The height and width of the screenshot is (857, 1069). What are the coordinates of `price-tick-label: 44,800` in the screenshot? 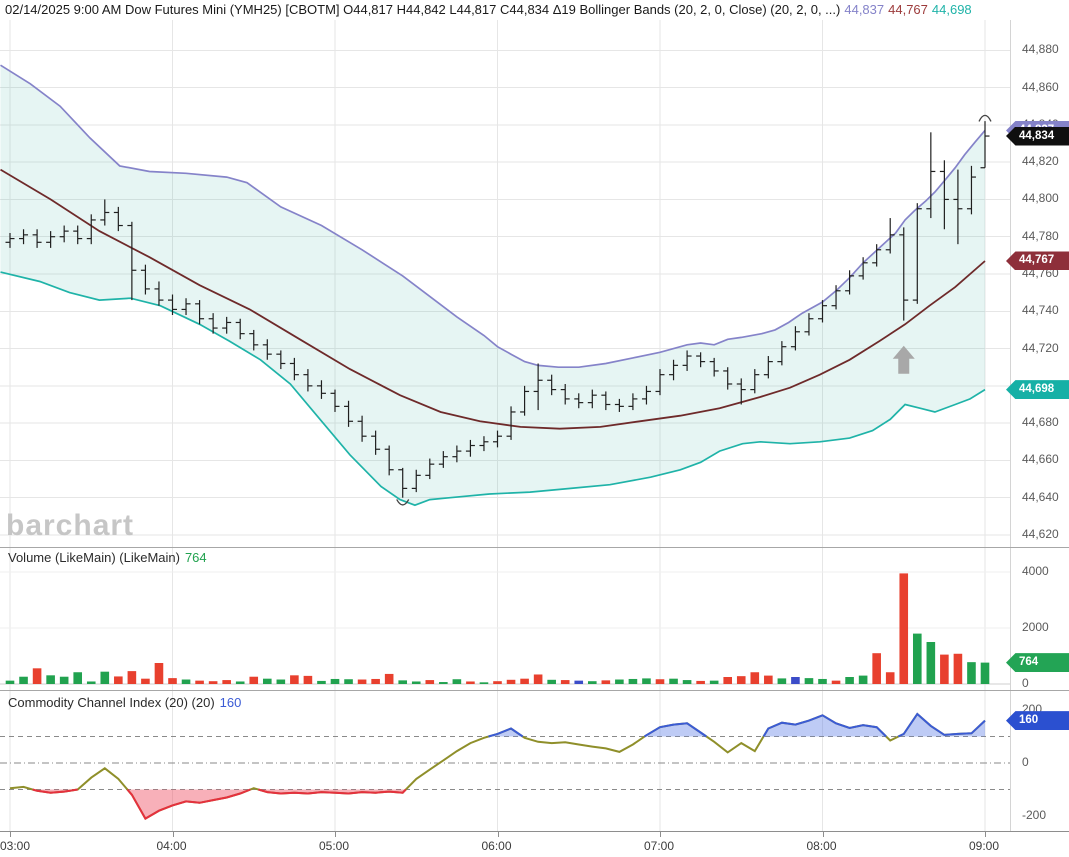 It's located at (1040, 198).